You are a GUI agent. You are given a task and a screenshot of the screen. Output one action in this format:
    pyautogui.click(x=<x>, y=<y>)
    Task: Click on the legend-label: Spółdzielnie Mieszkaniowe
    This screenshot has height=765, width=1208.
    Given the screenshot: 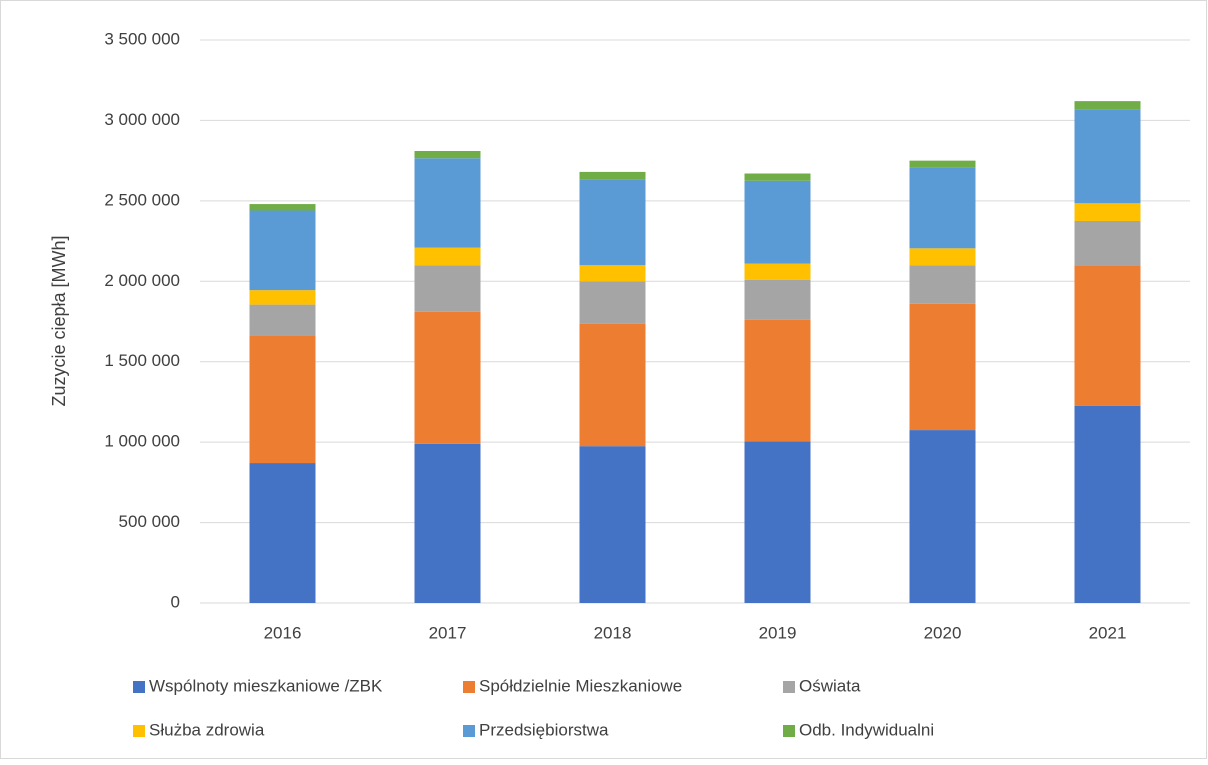 What is the action you would take?
    pyautogui.click(x=580, y=685)
    